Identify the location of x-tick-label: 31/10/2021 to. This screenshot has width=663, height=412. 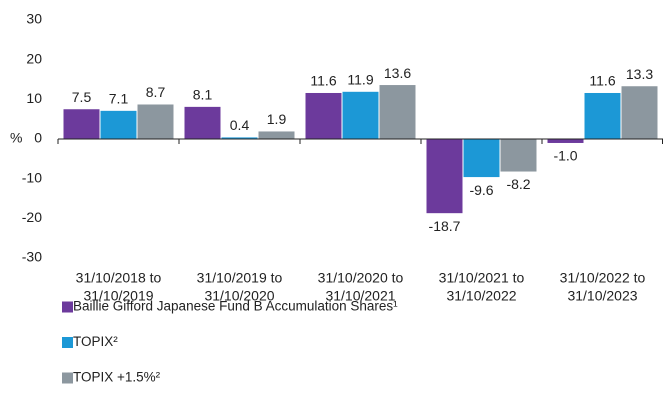
(482, 278).